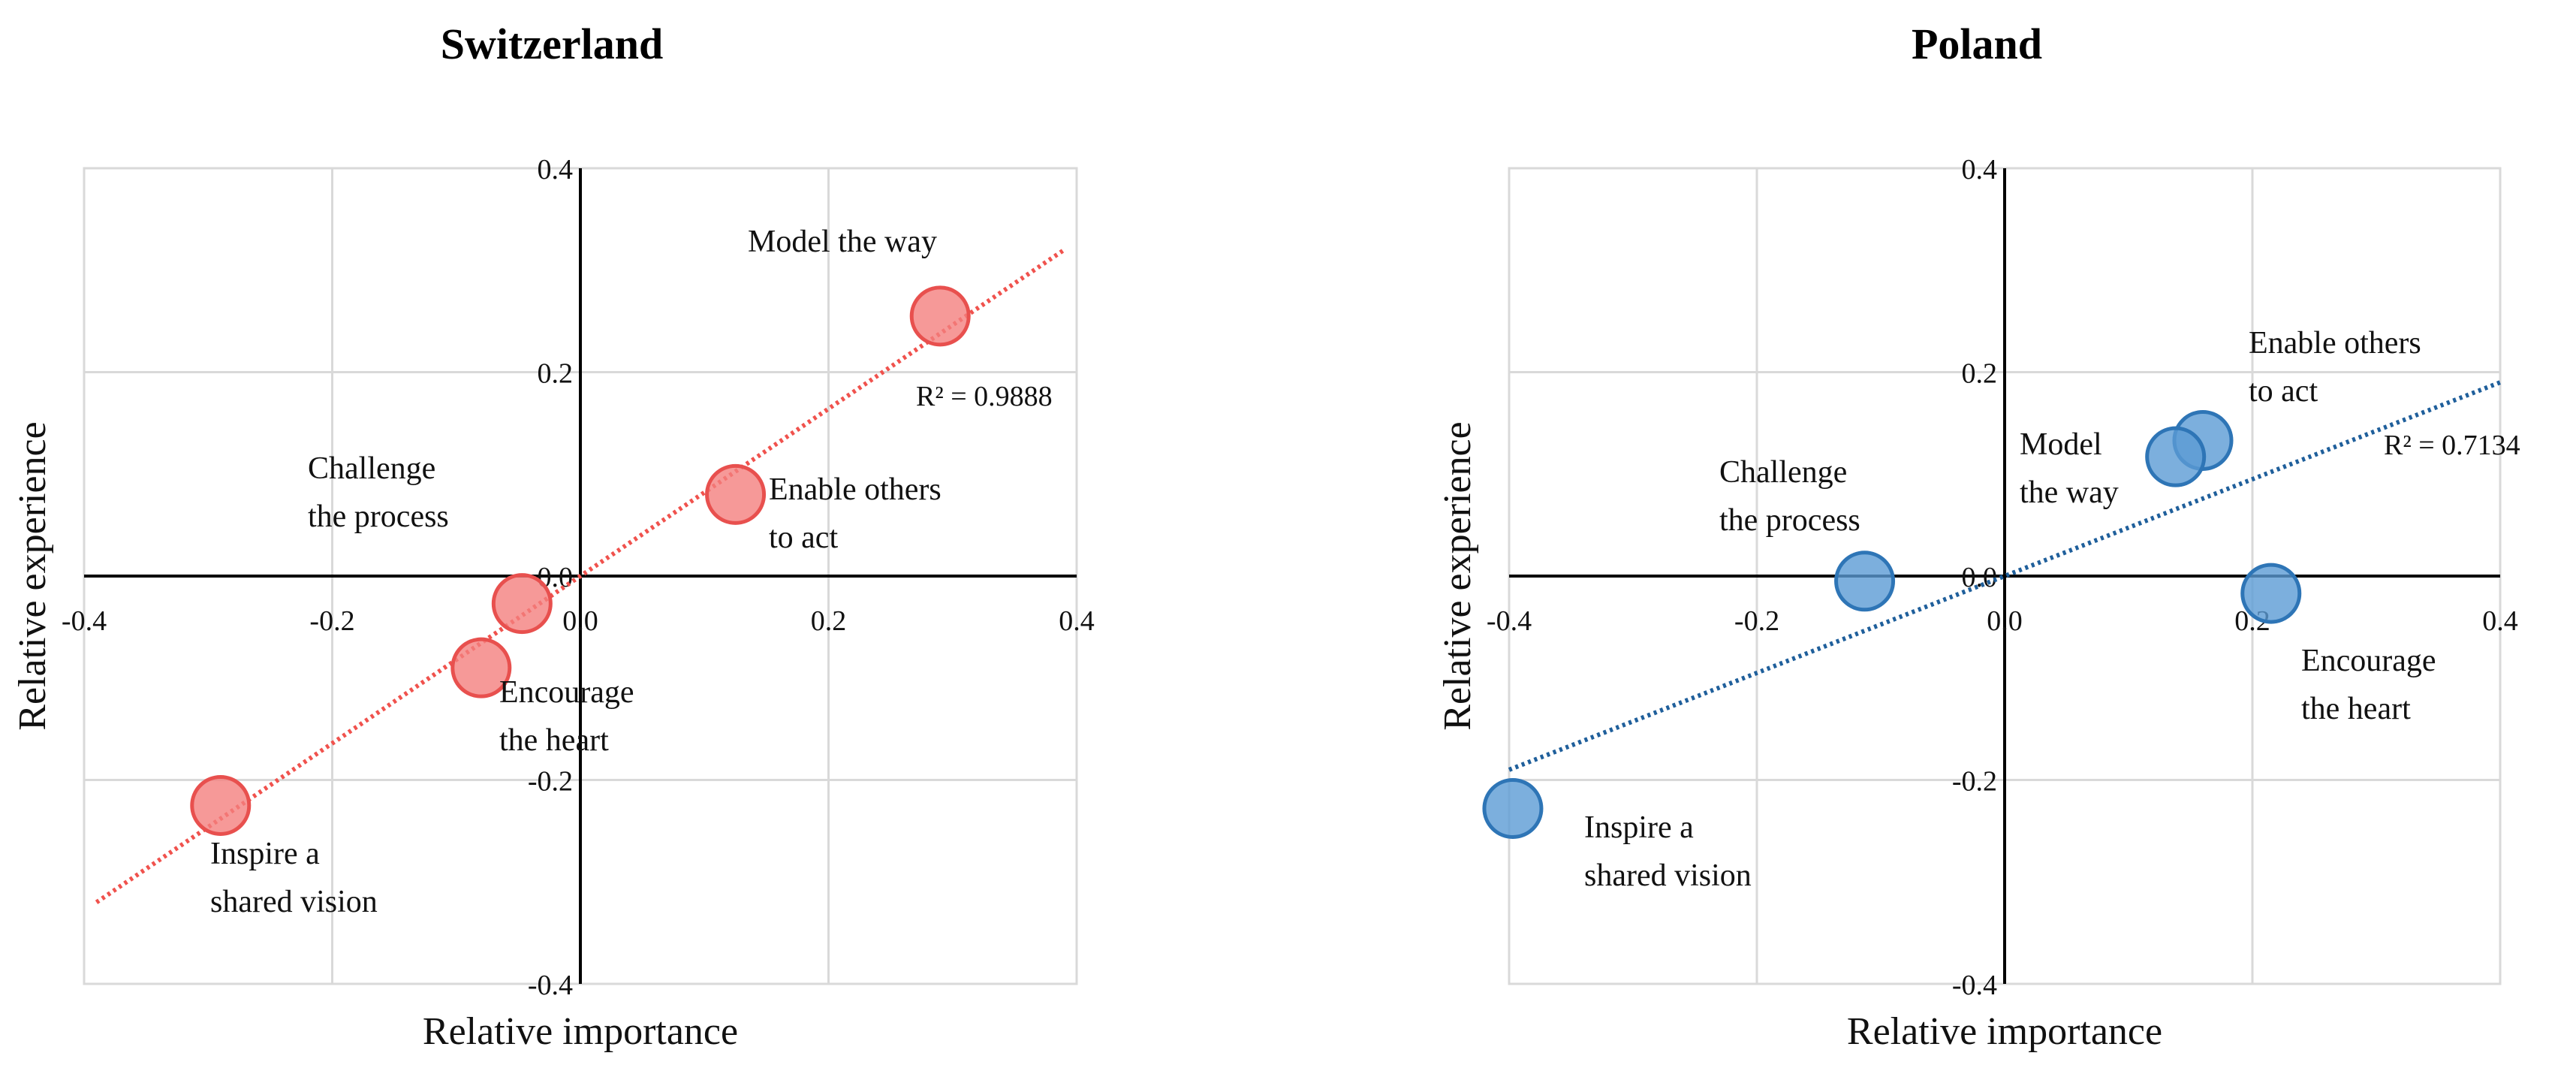 This screenshot has height=1074, width=2576. Describe the element at coordinates (2069, 492) in the screenshot. I see `point-label-line: the way` at that location.